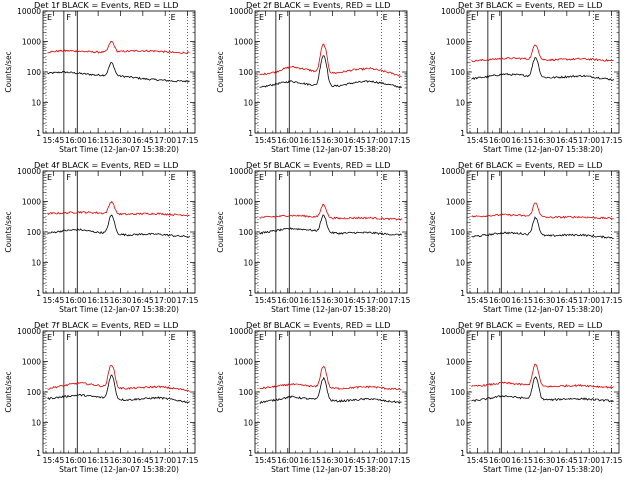 This screenshot has height=480, width=640. Describe the element at coordinates (318, 165) in the screenshot. I see `panel-title: Det 5f BLACK = Events, RED = LLD` at that location.